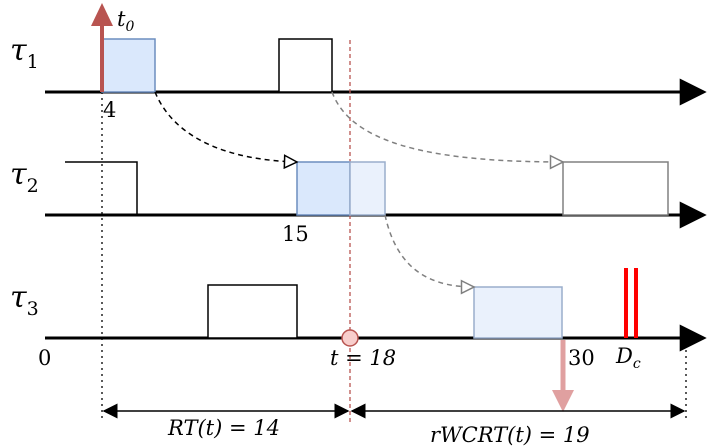 The image size is (712, 447). Describe the element at coordinates (44, 358) in the screenshot. I see `origin-label: 0` at that location.